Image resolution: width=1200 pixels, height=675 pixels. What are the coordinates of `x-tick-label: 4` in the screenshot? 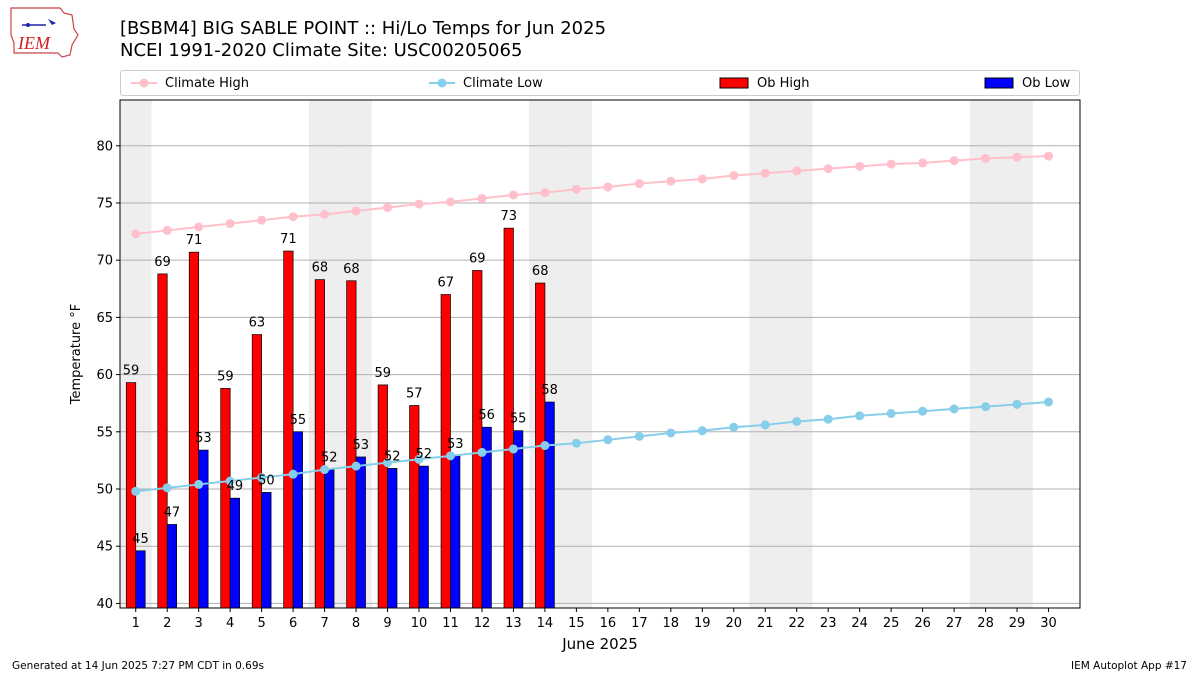 It's located at (230, 623).